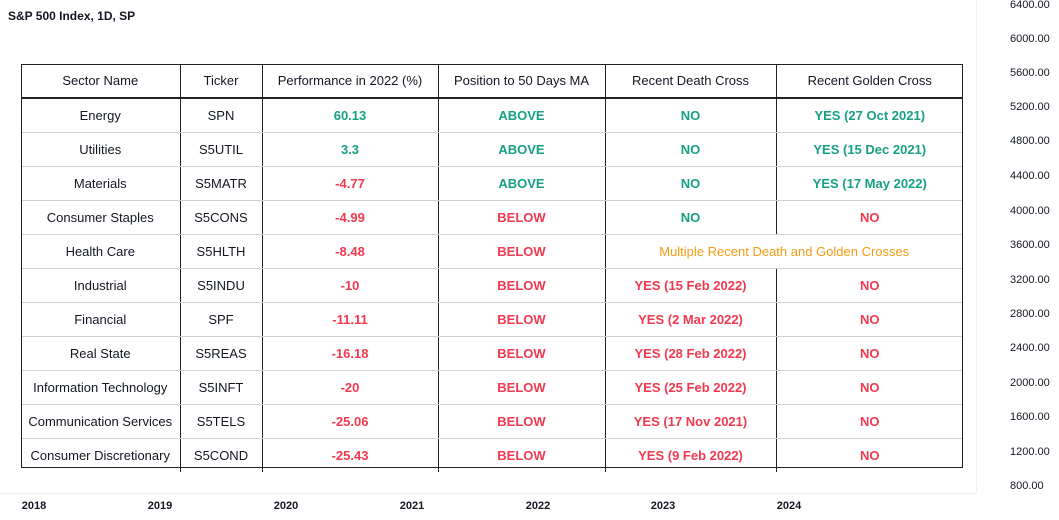 The image size is (1059, 520). What do you see at coordinates (221, 217) in the screenshot?
I see `ticker: S5CONS` at bounding box center [221, 217].